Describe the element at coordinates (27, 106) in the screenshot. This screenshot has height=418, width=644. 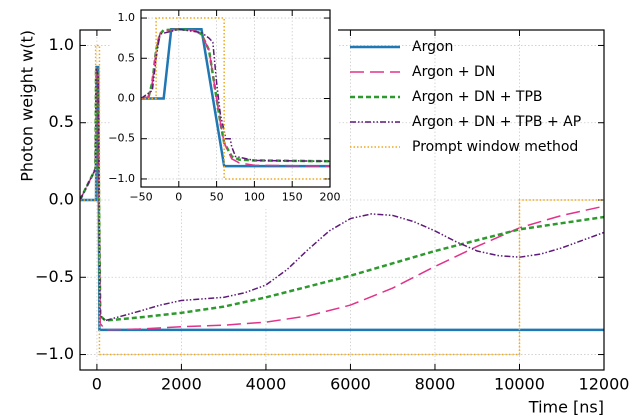
I see `y-axis-label: Photon weight w(t)` at that location.